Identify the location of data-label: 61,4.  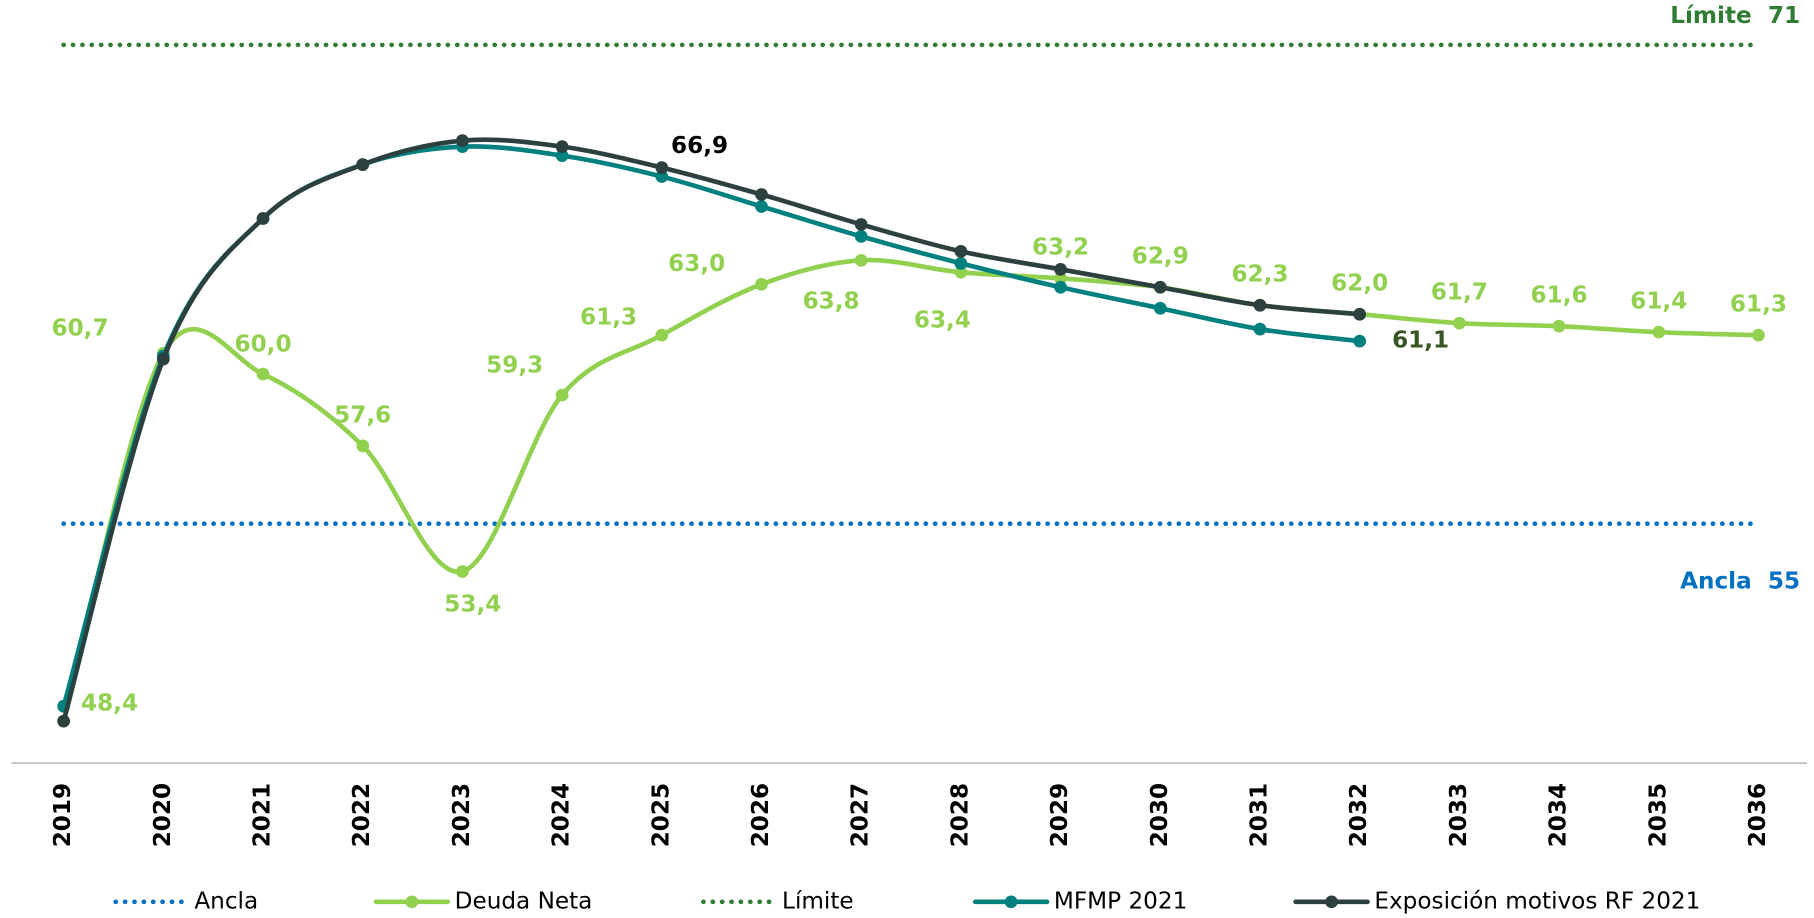
(1658, 302).